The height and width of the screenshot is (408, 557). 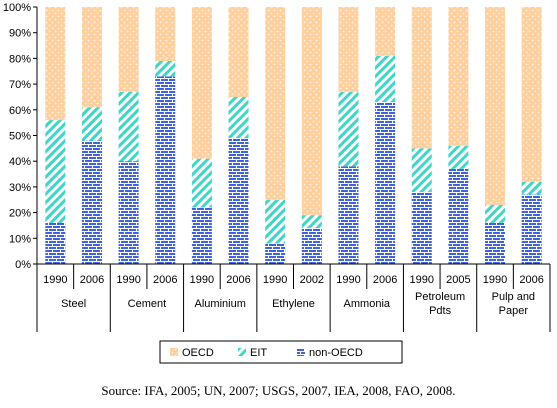 I want to click on x-group-label: Steel, so click(x=73, y=304).